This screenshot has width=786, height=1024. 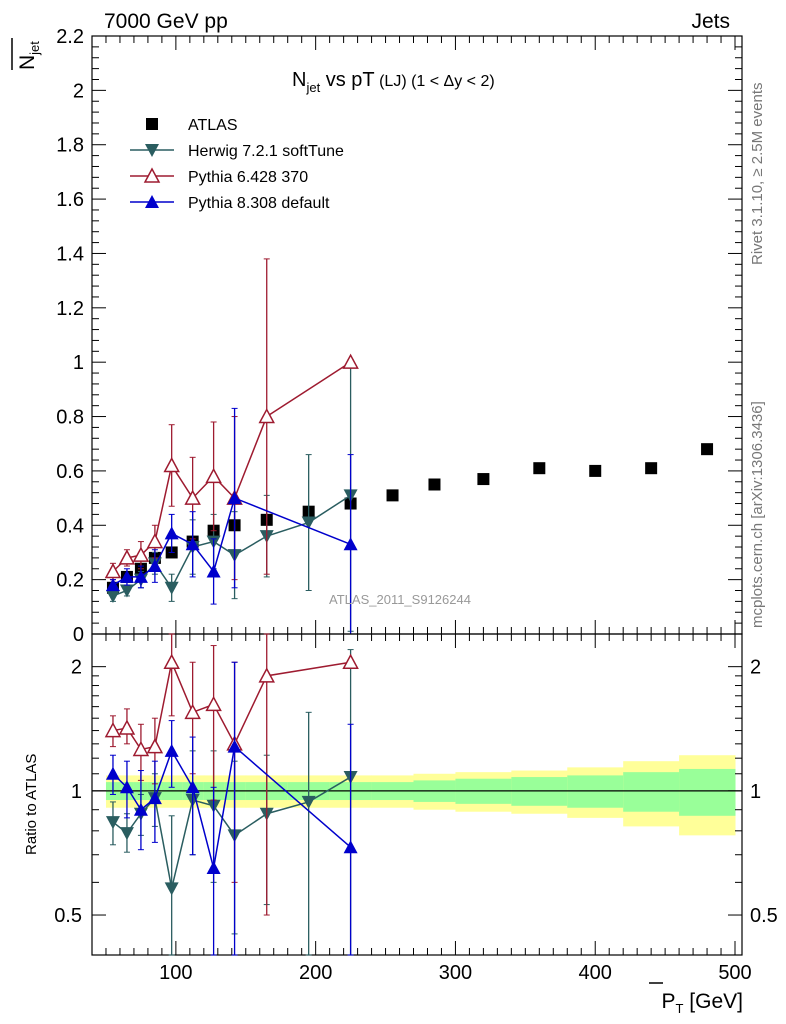 I want to click on xlabel-p: P, so click(x=669, y=1001).